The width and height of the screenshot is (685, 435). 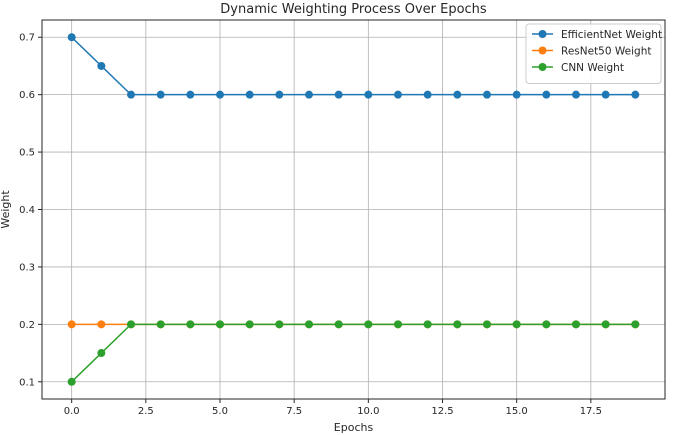 I want to click on legend-label: ResNet50 Weight, so click(x=606, y=52).